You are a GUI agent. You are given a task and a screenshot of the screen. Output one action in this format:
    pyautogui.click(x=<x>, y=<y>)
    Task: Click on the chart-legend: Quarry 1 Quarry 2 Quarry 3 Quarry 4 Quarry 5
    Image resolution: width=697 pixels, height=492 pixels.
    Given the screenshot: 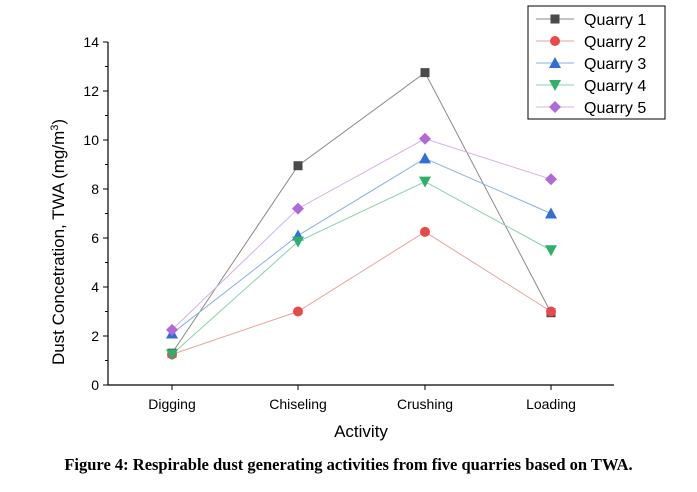 What is the action you would take?
    pyautogui.click(x=596, y=62)
    